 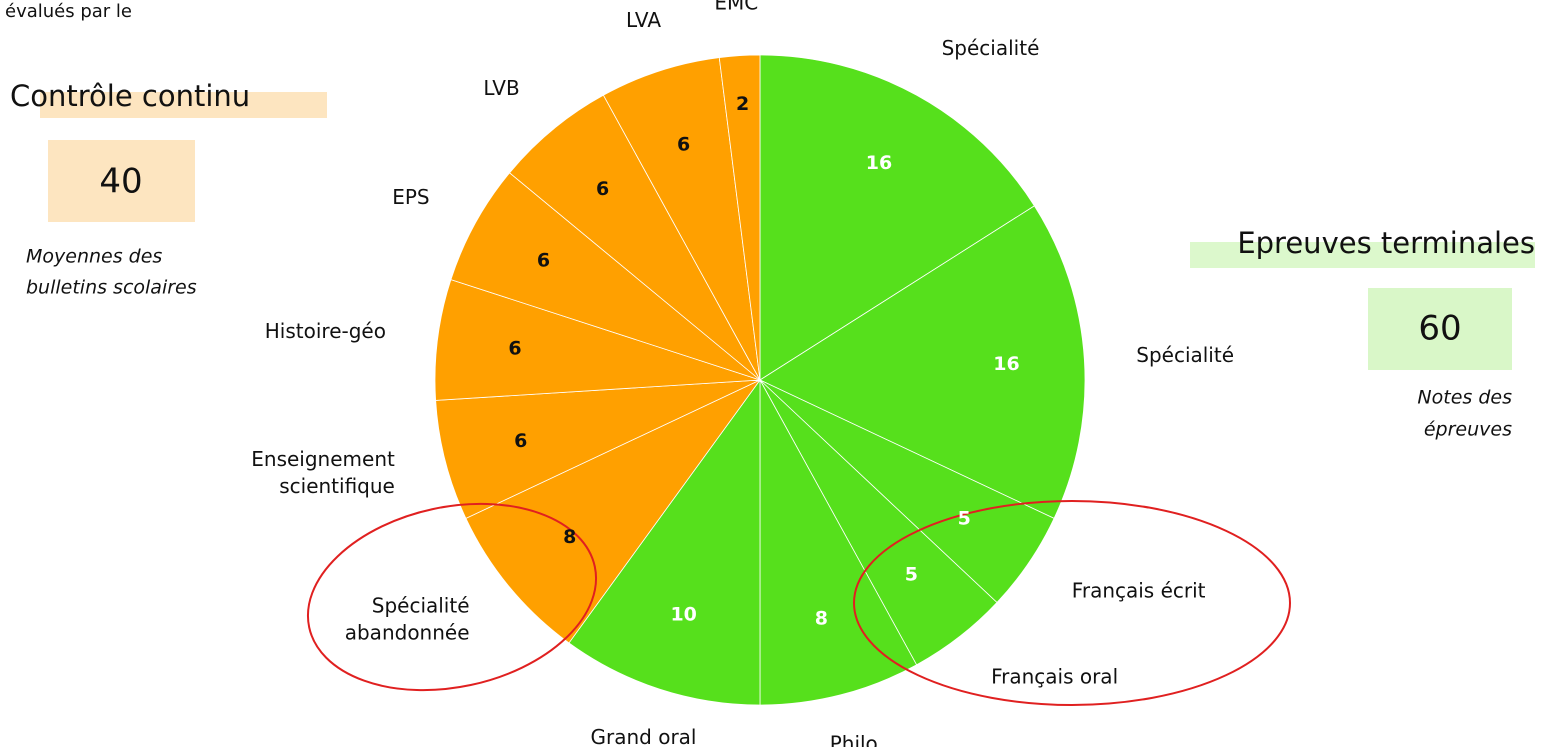 I want to click on category-label: Histoire-géo, so click(x=325, y=331).